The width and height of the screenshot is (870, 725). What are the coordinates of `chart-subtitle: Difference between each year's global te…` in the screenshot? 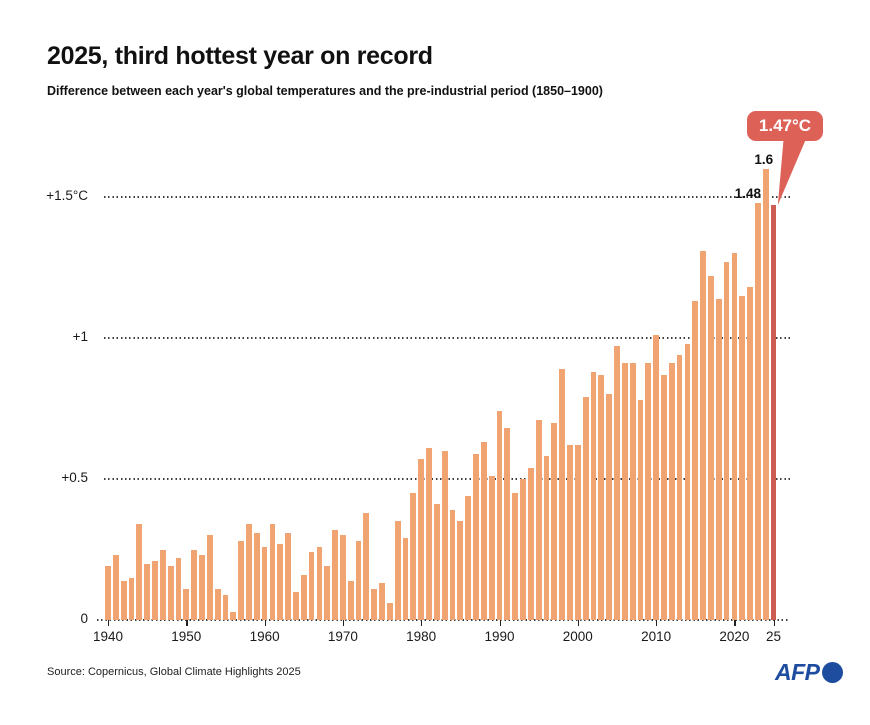 It's located at (325, 91).